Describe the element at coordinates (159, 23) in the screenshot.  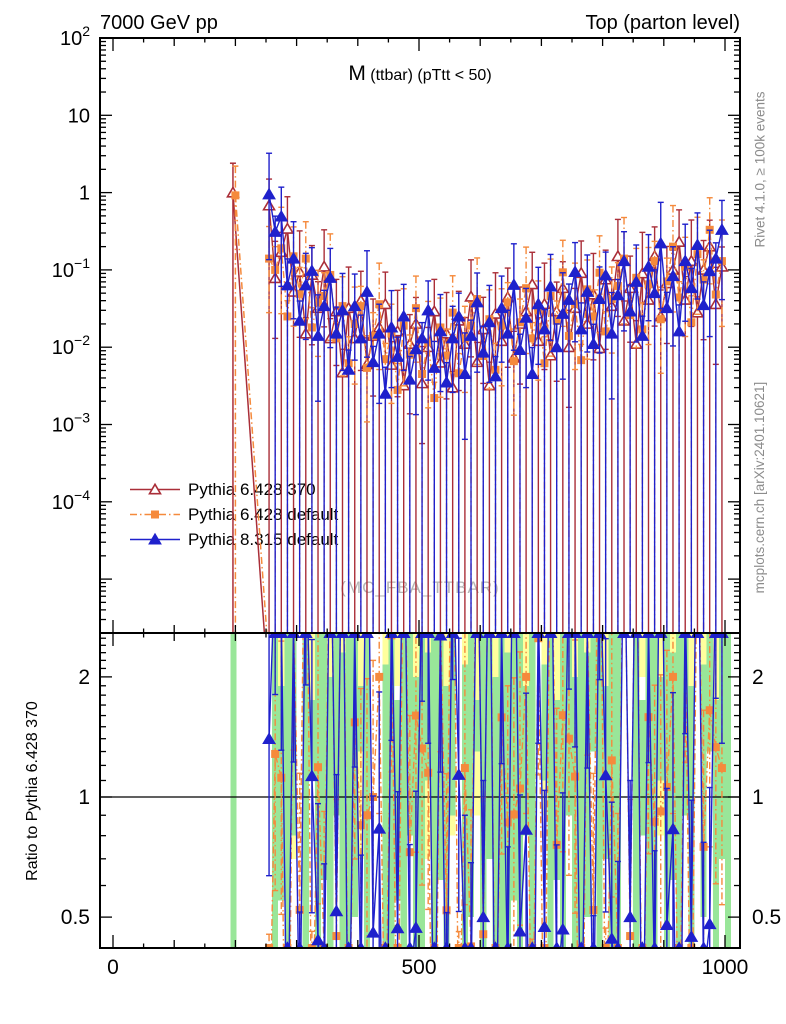
I see `beam-energy-label: 7000 GeV pp` at that location.